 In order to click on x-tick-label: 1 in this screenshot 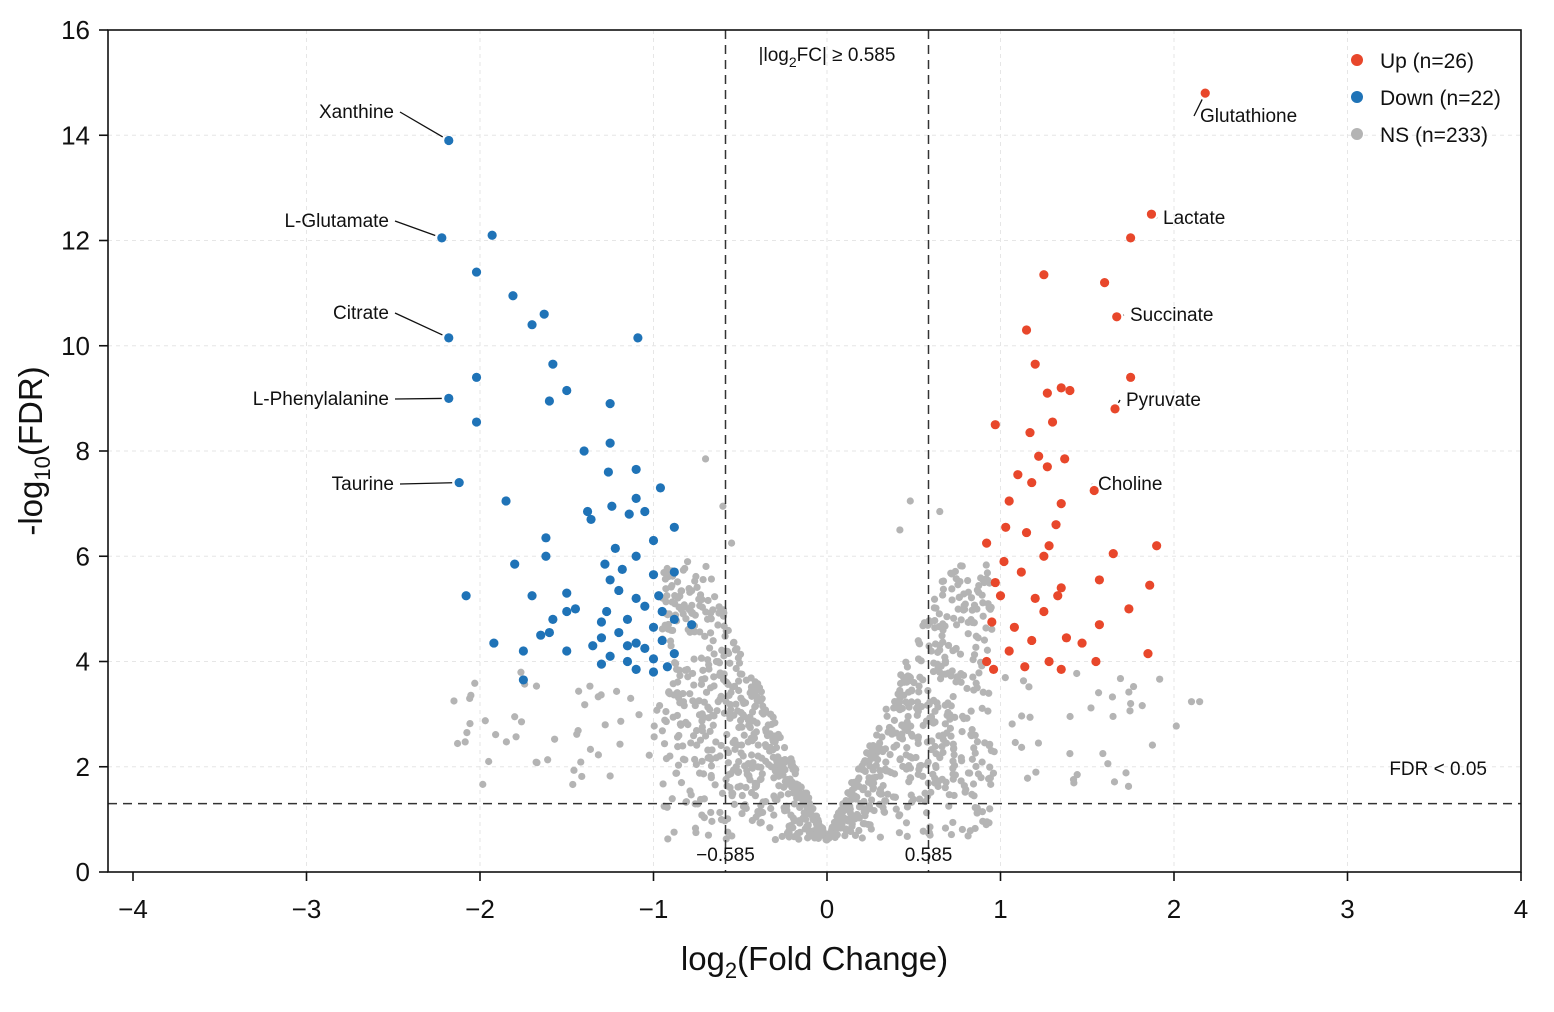, I will do `click(1000, 909)`.